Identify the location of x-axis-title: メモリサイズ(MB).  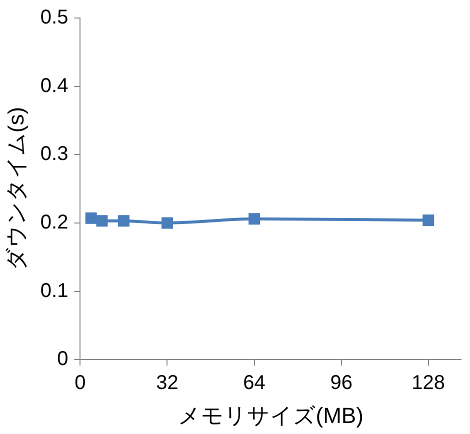
(271, 415).